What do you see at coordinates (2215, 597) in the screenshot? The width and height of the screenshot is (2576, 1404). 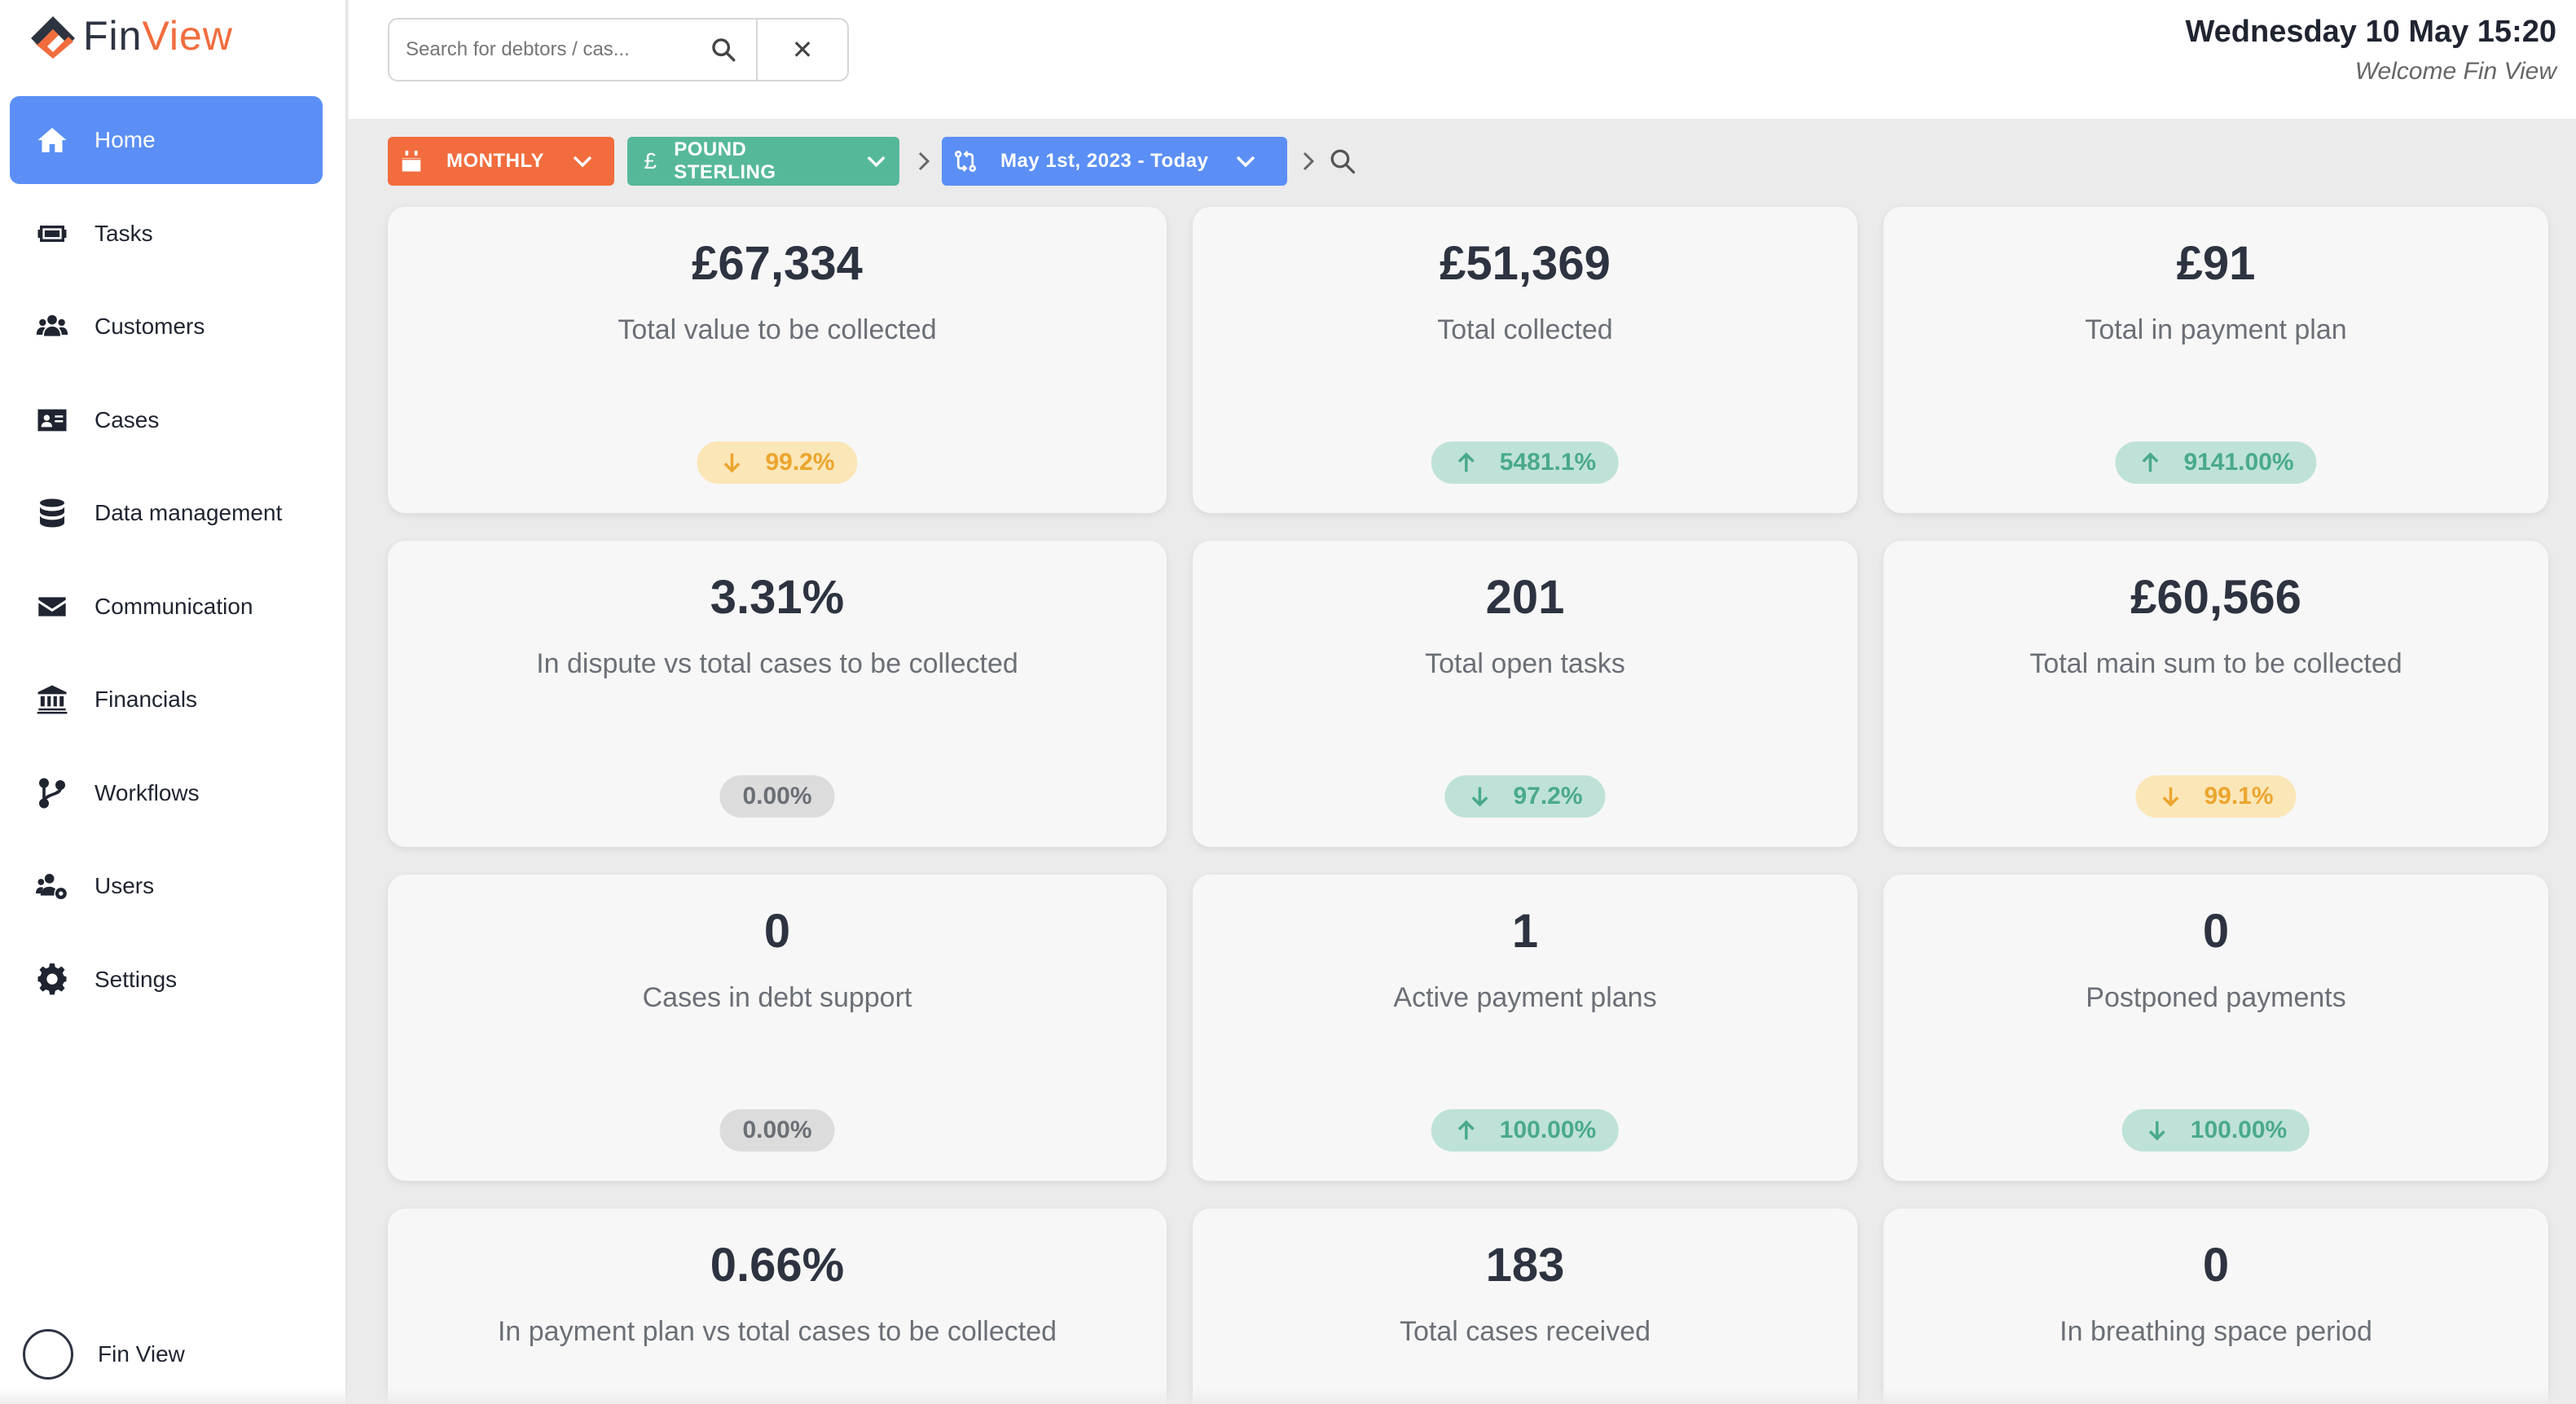 I see `stat-value: £60,566` at bounding box center [2215, 597].